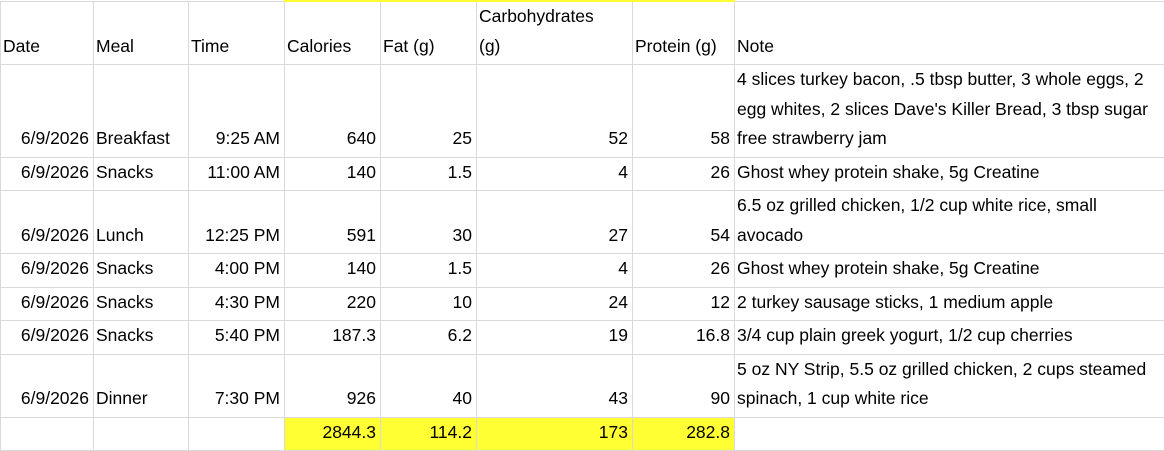  What do you see at coordinates (47, 33) in the screenshot?
I see `header-date: Date` at bounding box center [47, 33].